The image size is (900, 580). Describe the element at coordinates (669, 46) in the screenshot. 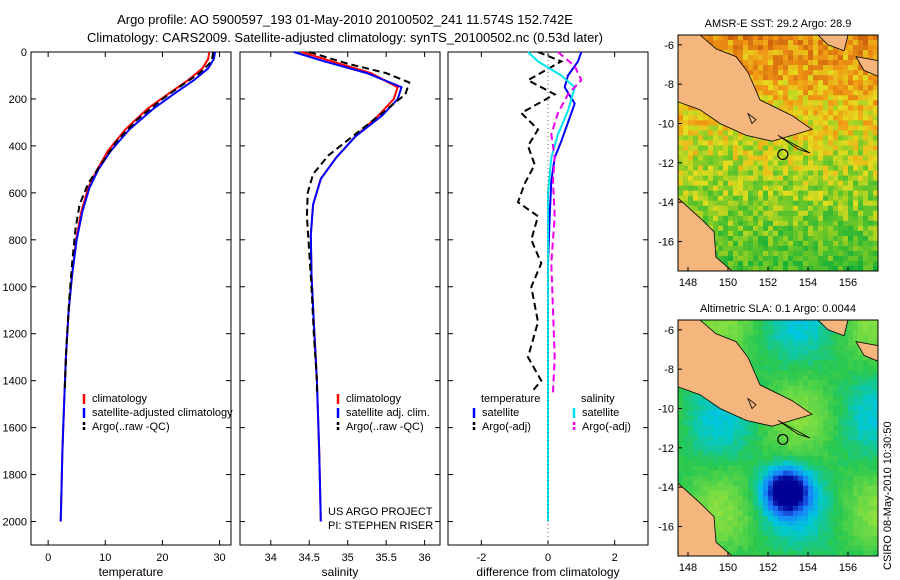

I see `map-y-tick-label: -6` at that location.